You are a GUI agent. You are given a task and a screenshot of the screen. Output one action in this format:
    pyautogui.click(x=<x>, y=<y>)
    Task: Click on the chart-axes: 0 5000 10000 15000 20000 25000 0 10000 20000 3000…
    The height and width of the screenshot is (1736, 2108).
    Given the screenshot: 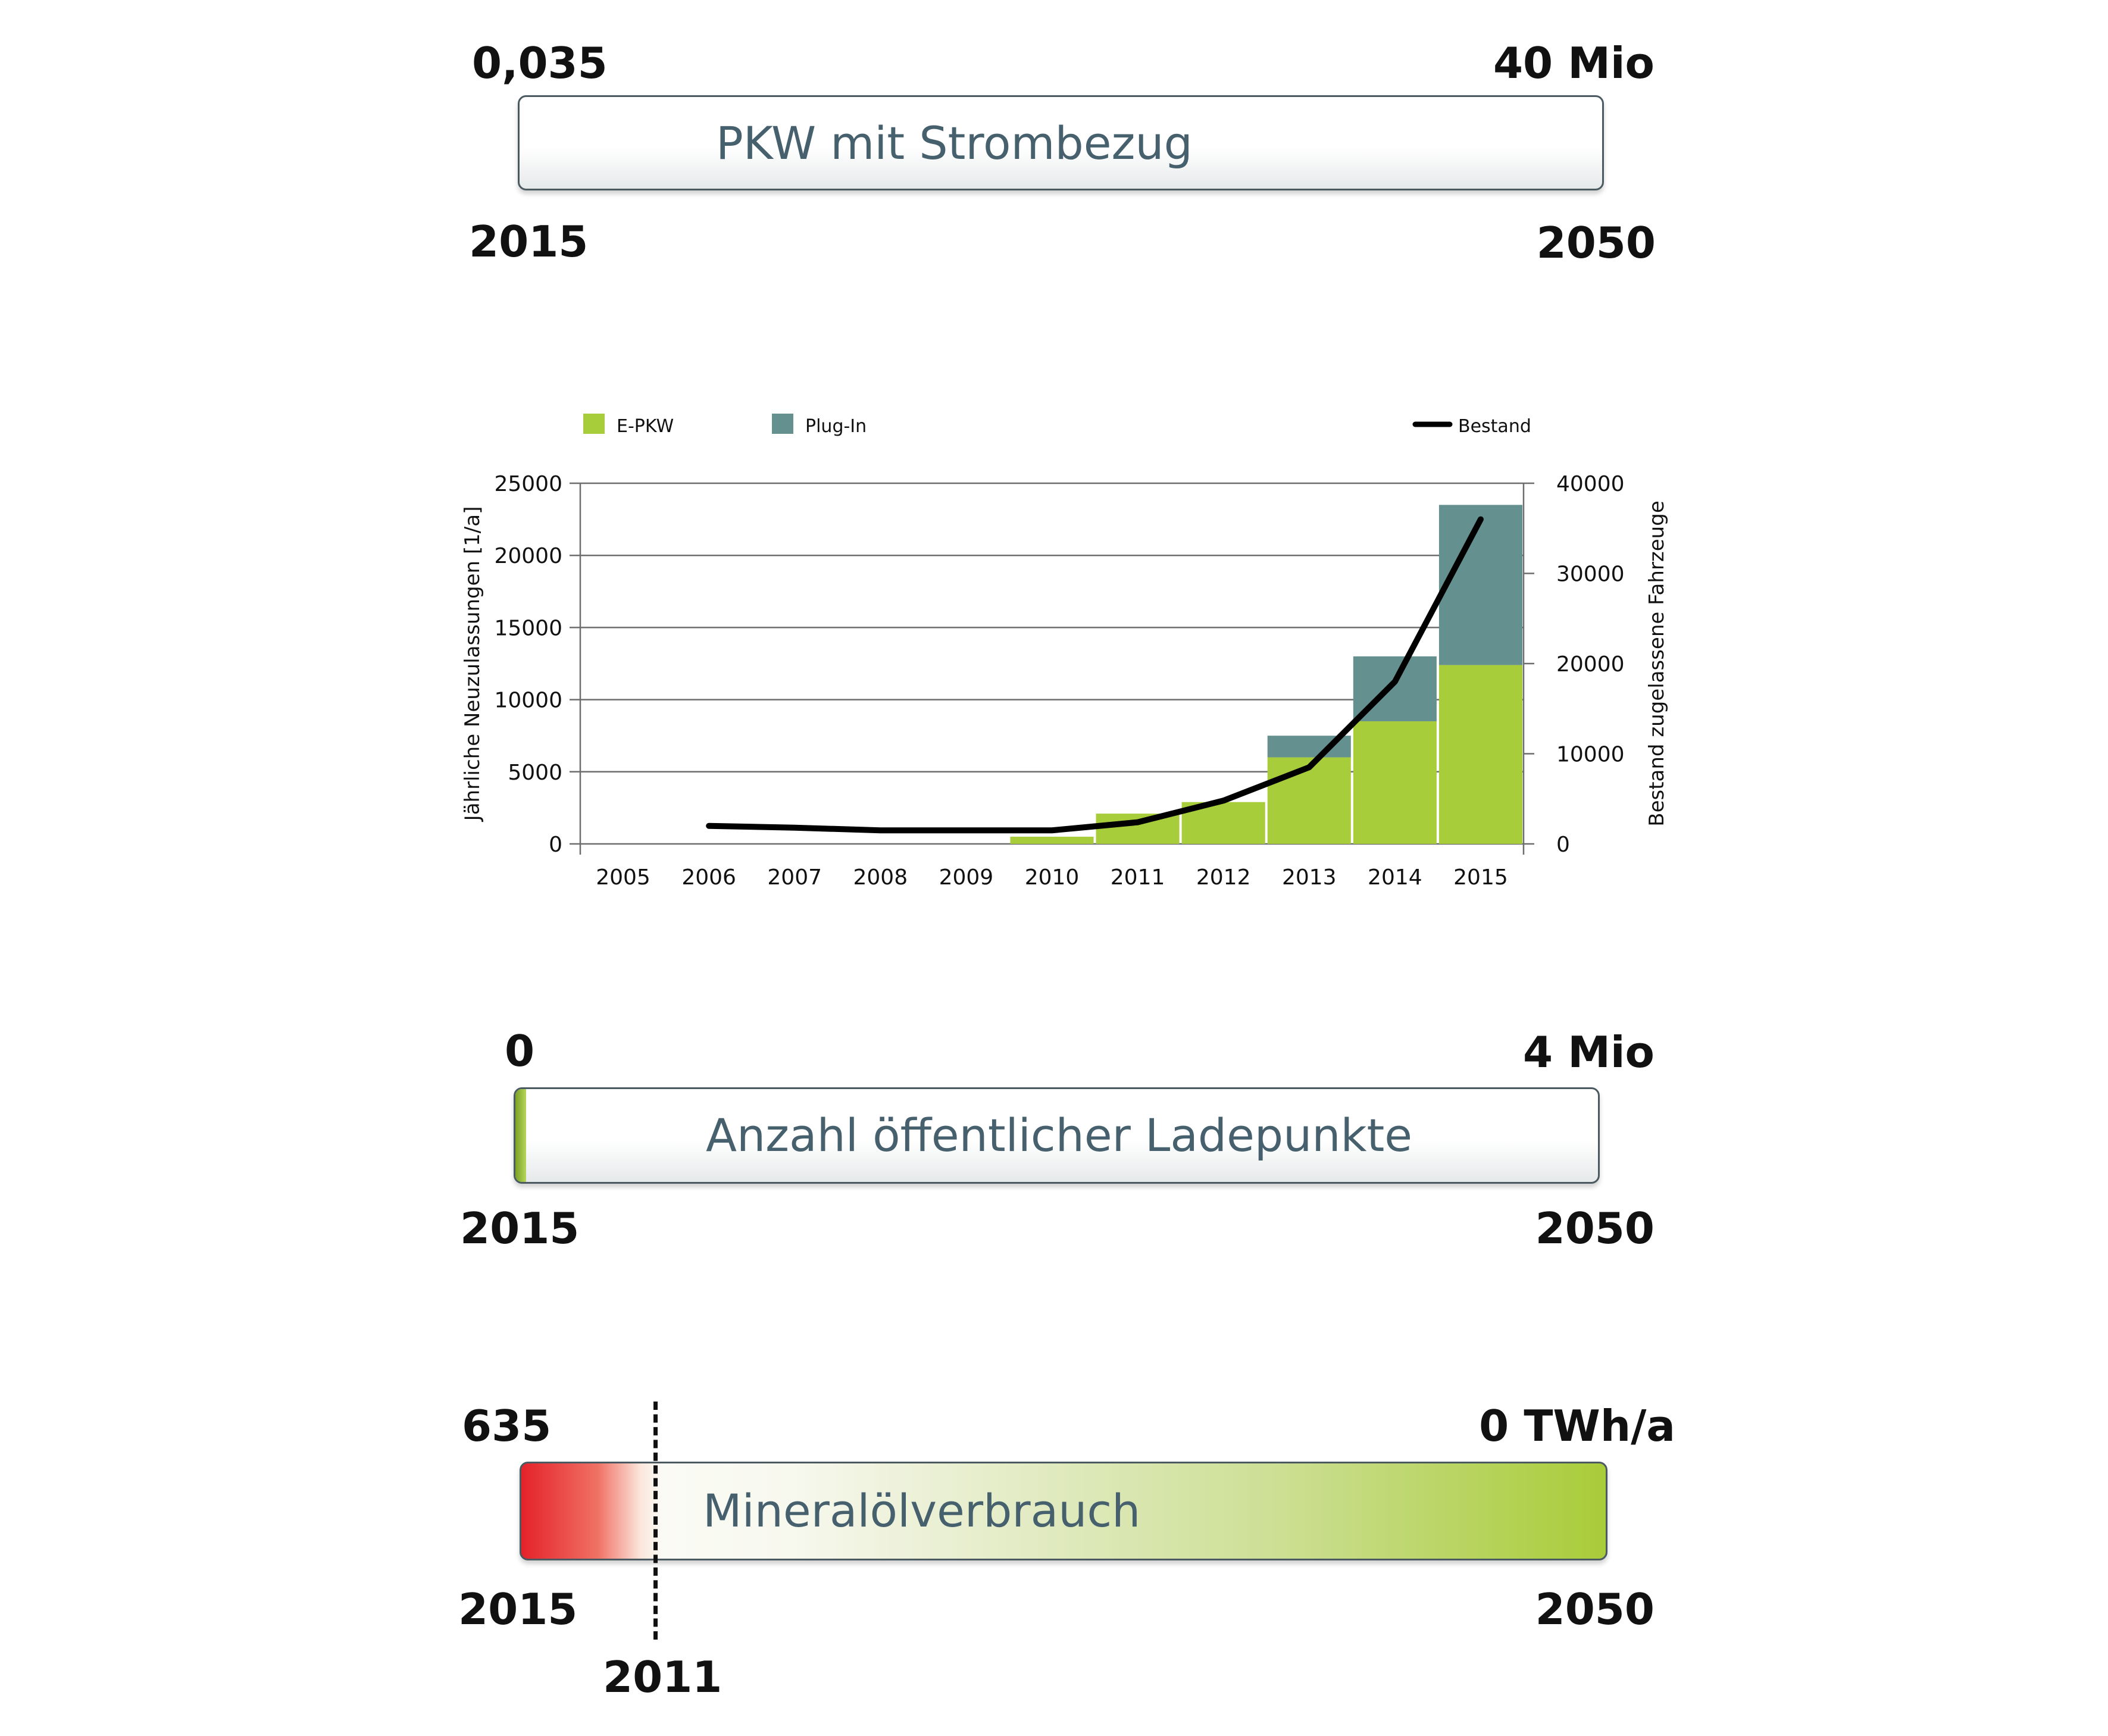 What is the action you would take?
    pyautogui.click(x=1065, y=681)
    